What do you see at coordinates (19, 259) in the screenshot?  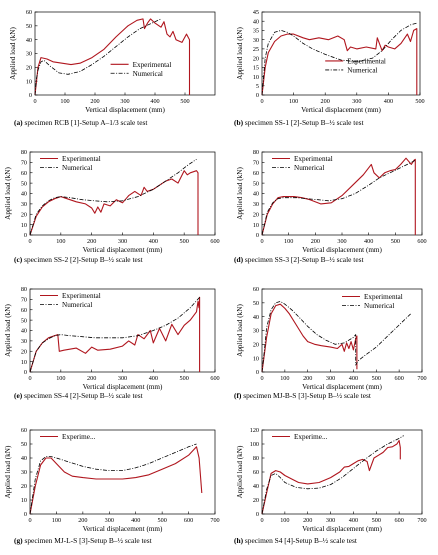 I see `panel-caption-id: (c)` at bounding box center [19, 259].